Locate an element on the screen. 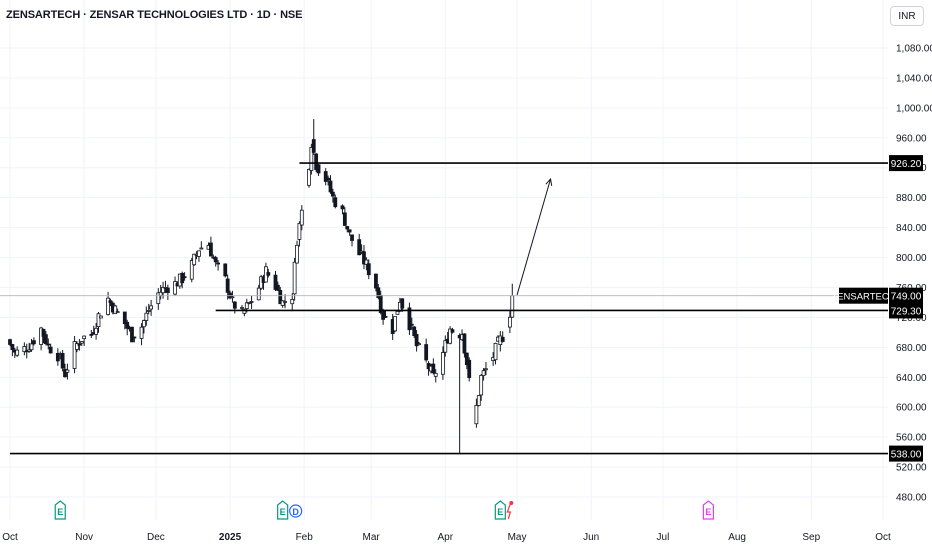  y-tick-label: 840.00 is located at coordinates (911, 228).